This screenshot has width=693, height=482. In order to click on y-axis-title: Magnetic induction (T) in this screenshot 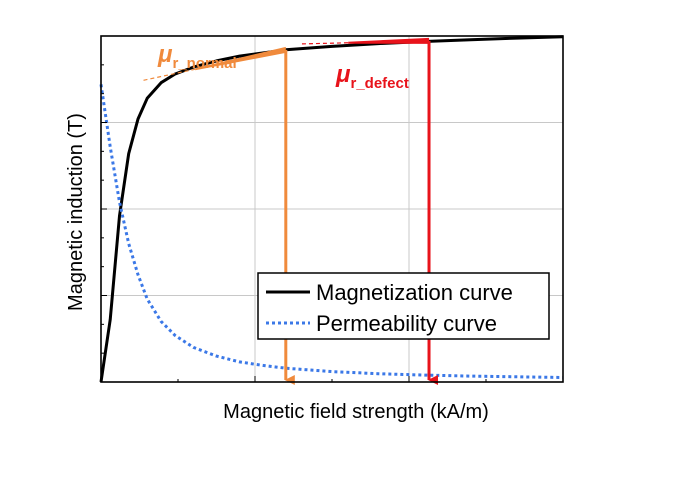, I will do `click(76, 212)`.